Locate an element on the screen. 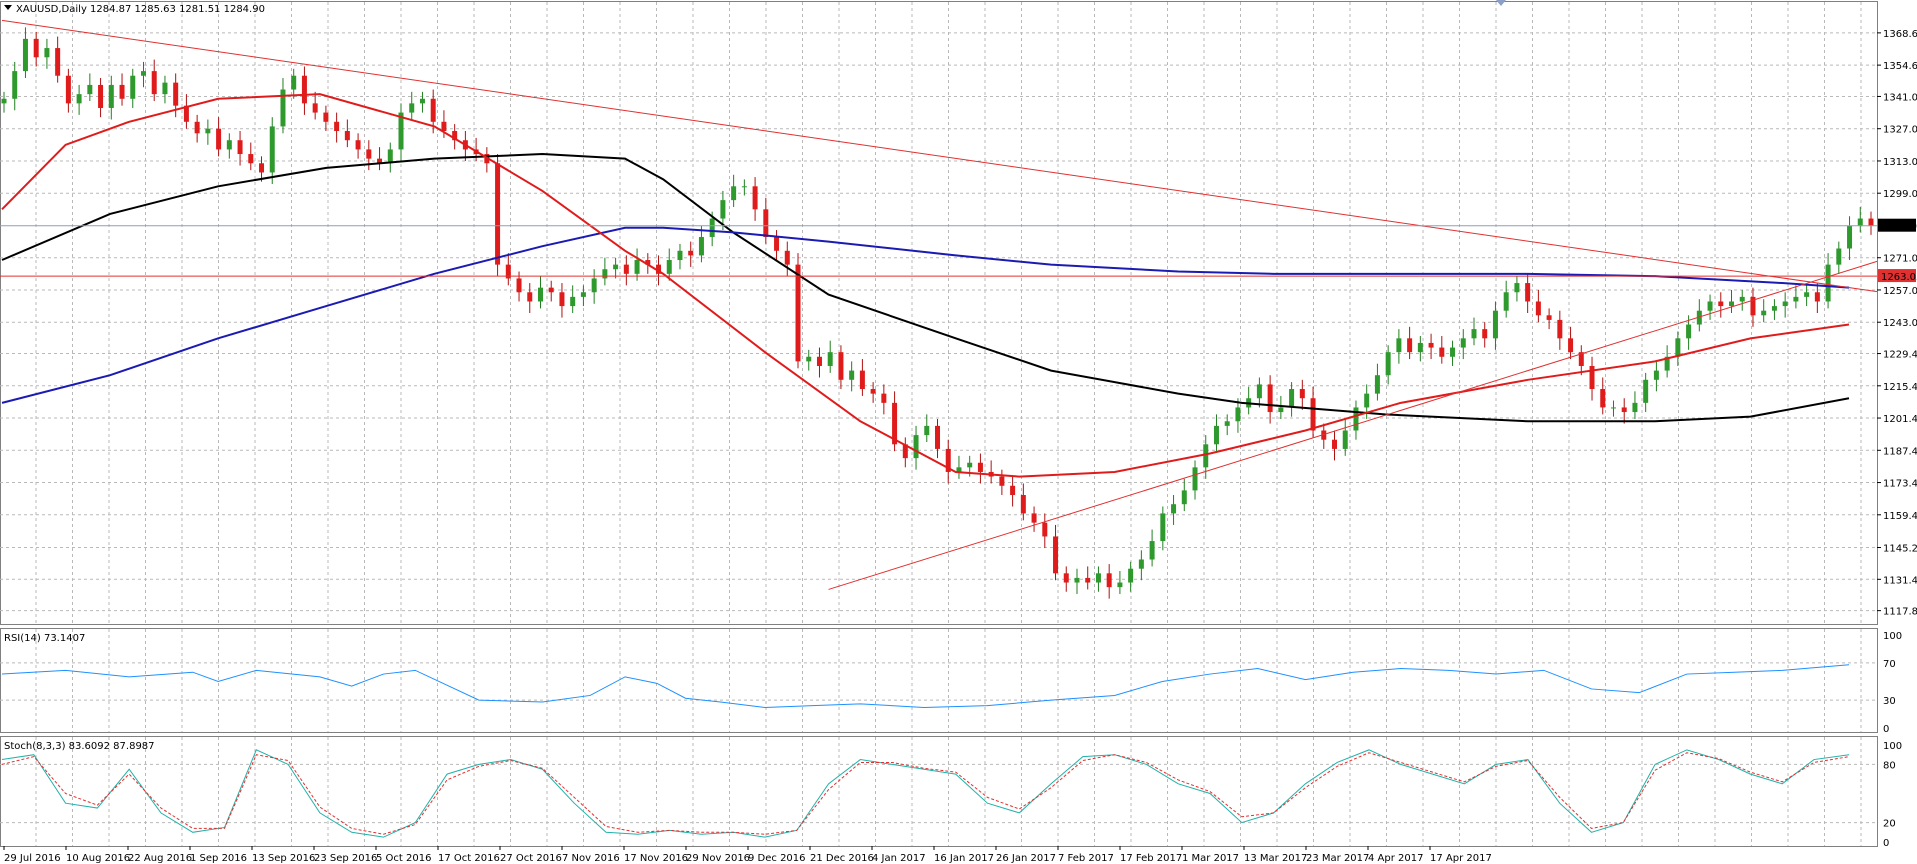 Image resolution: width=1917 pixels, height=864 pixels. time-axis-label: 10 Aug 2016 is located at coordinates (98, 858).